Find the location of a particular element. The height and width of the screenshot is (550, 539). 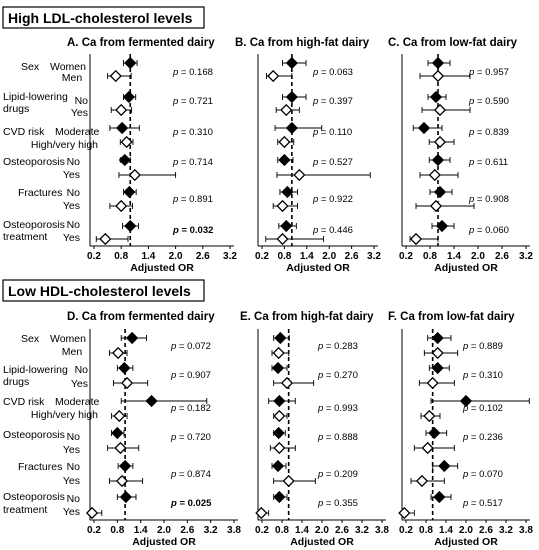

p-value-label: p = 0.907 is located at coordinates (190, 375).